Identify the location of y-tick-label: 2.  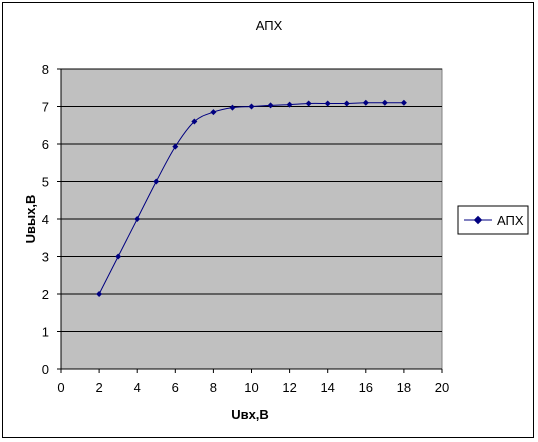
(45, 294).